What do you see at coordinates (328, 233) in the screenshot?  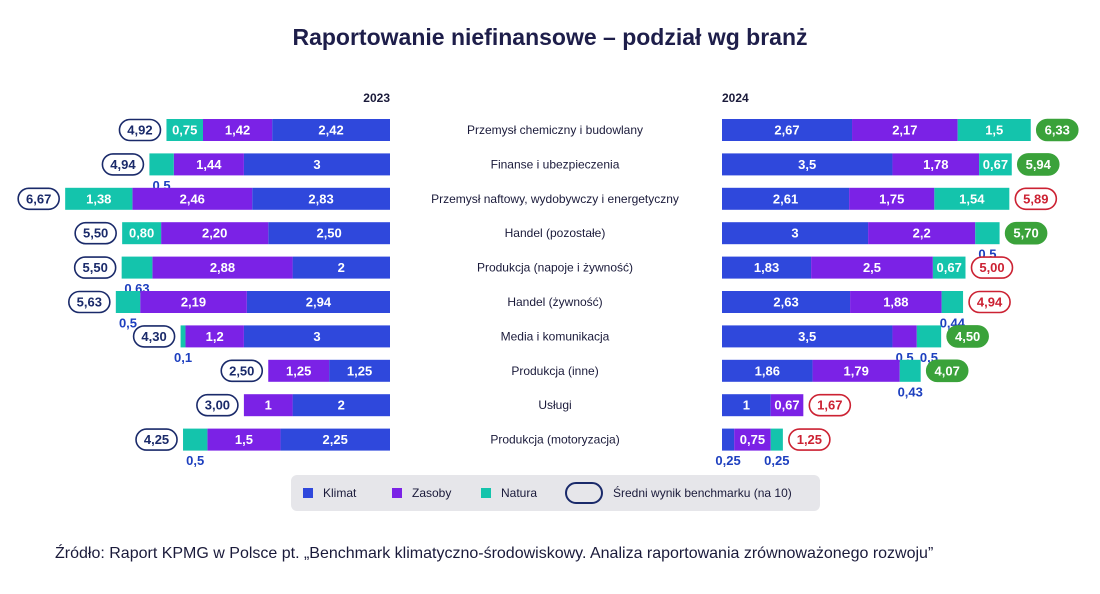 I see `data-label-klimat-2023: 2,50` at bounding box center [328, 233].